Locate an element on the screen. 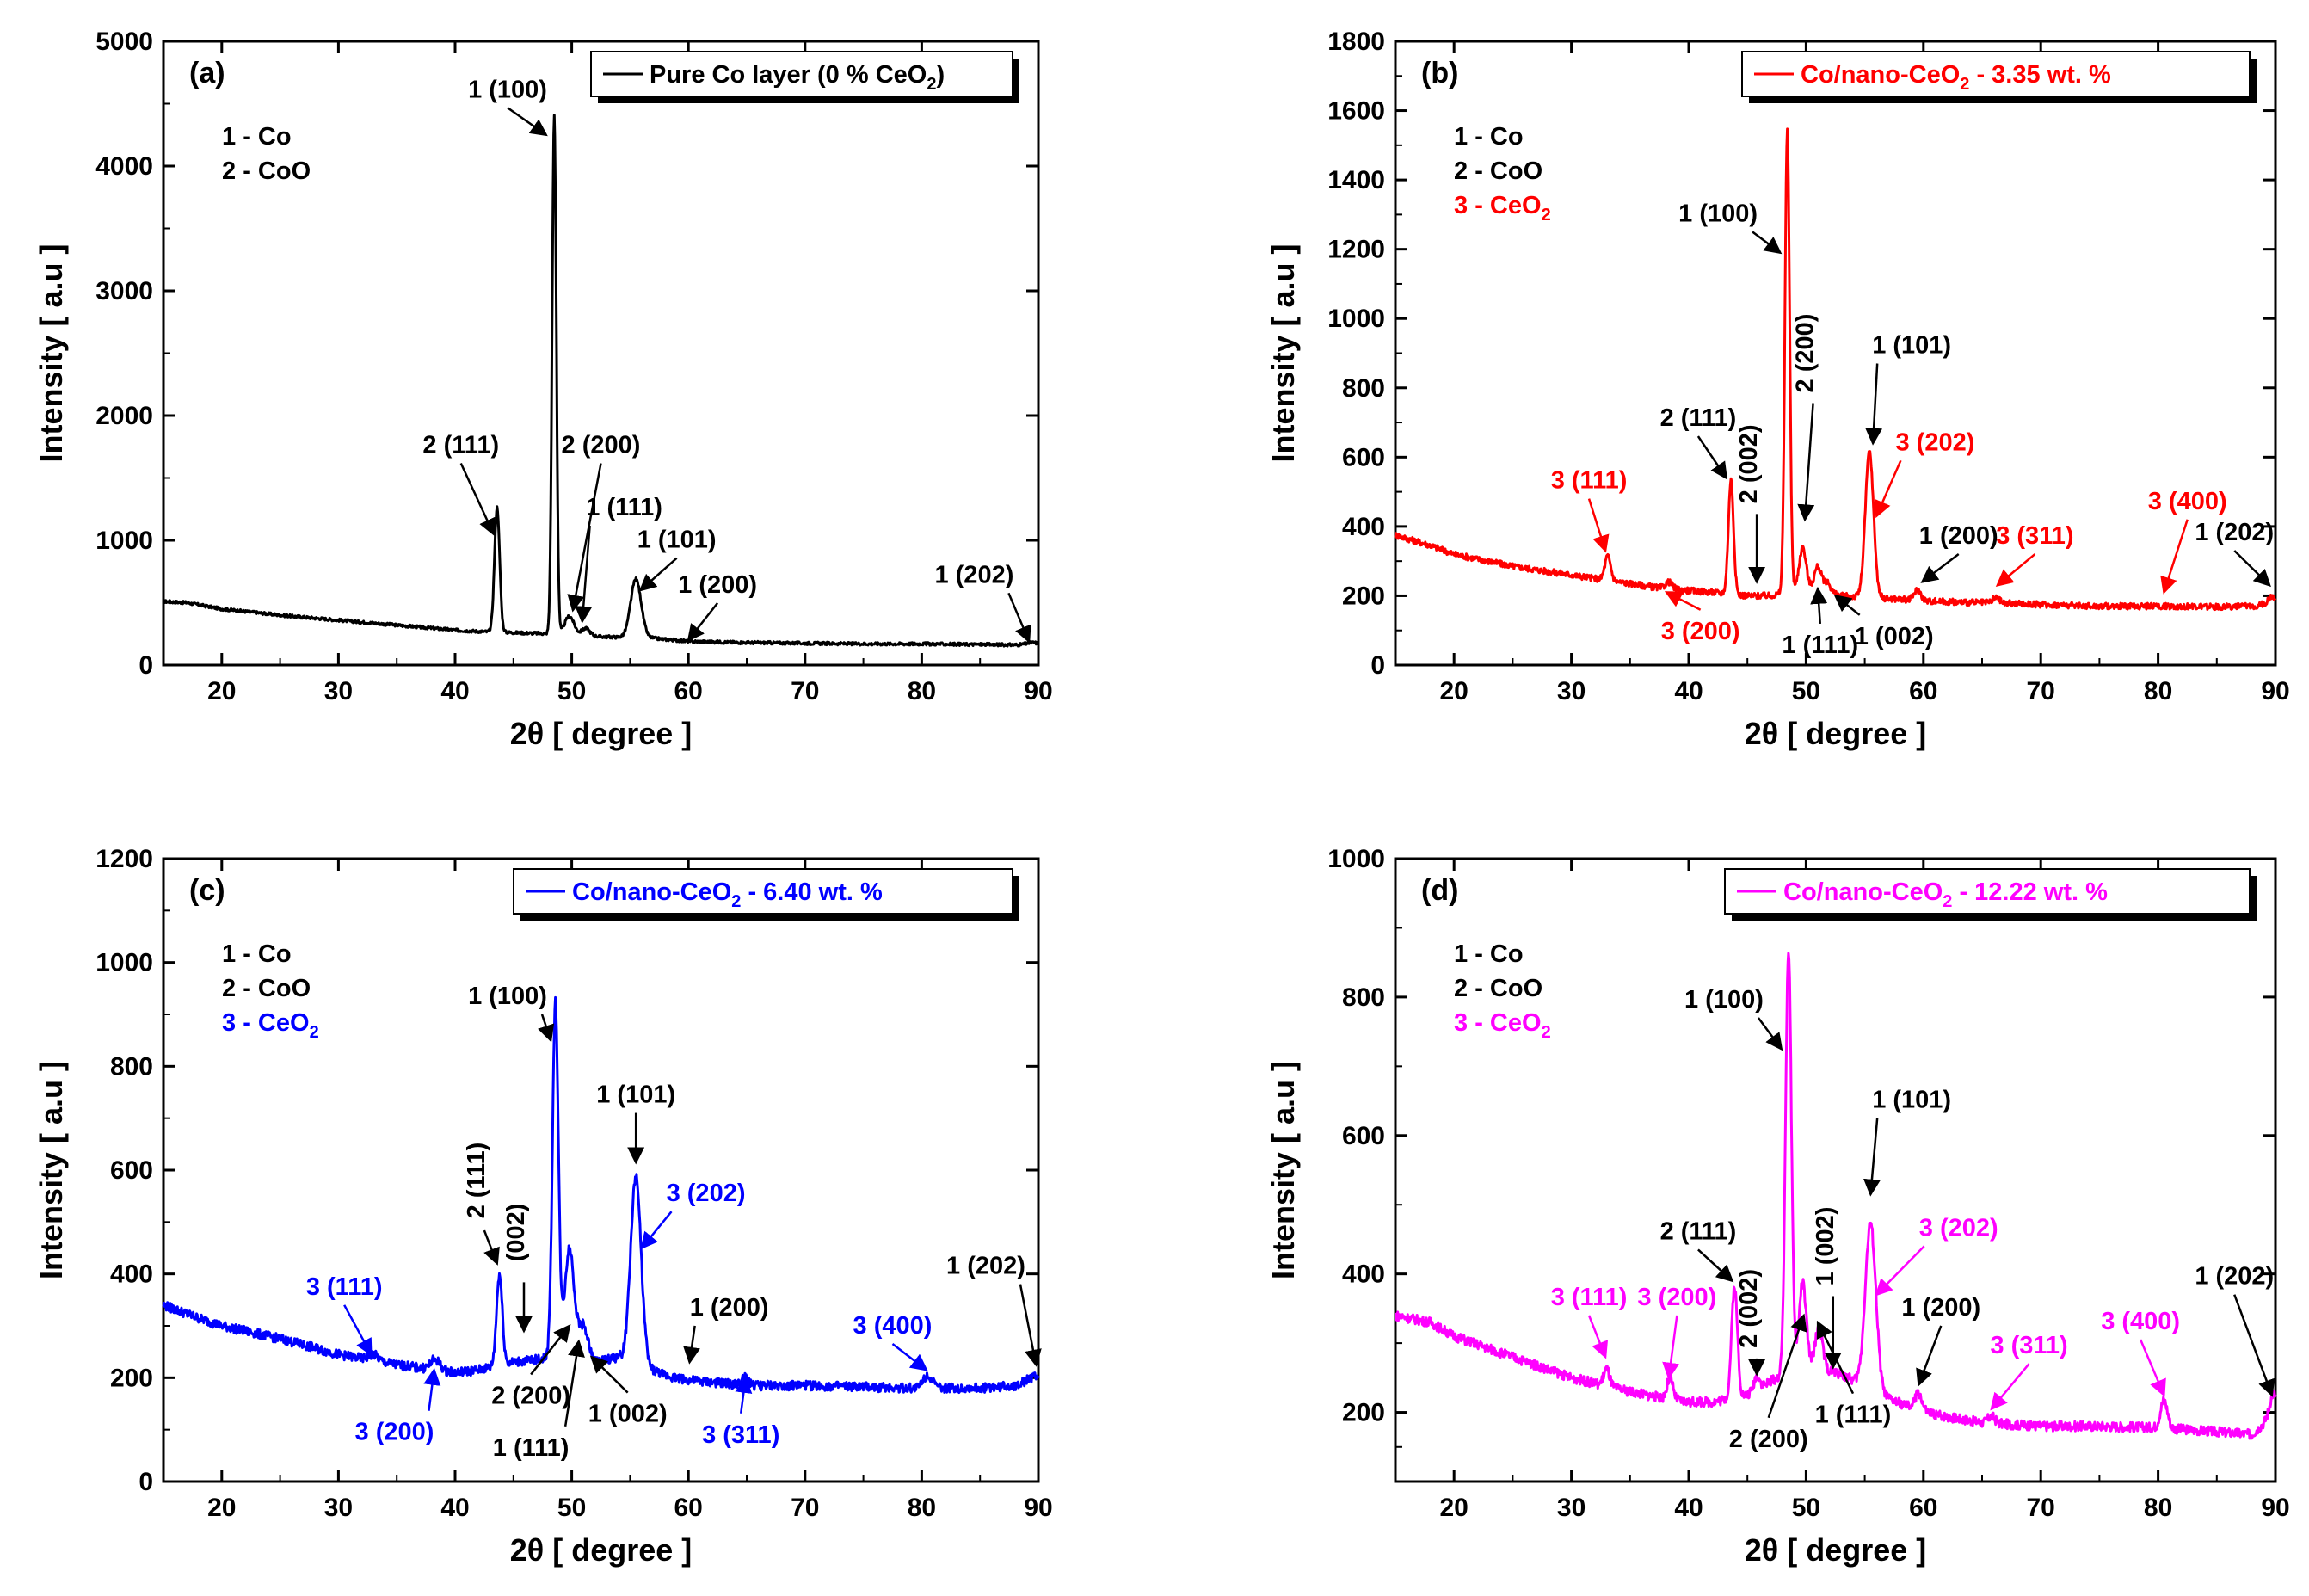  phase-key-name: Co is located at coordinates (1507, 137).